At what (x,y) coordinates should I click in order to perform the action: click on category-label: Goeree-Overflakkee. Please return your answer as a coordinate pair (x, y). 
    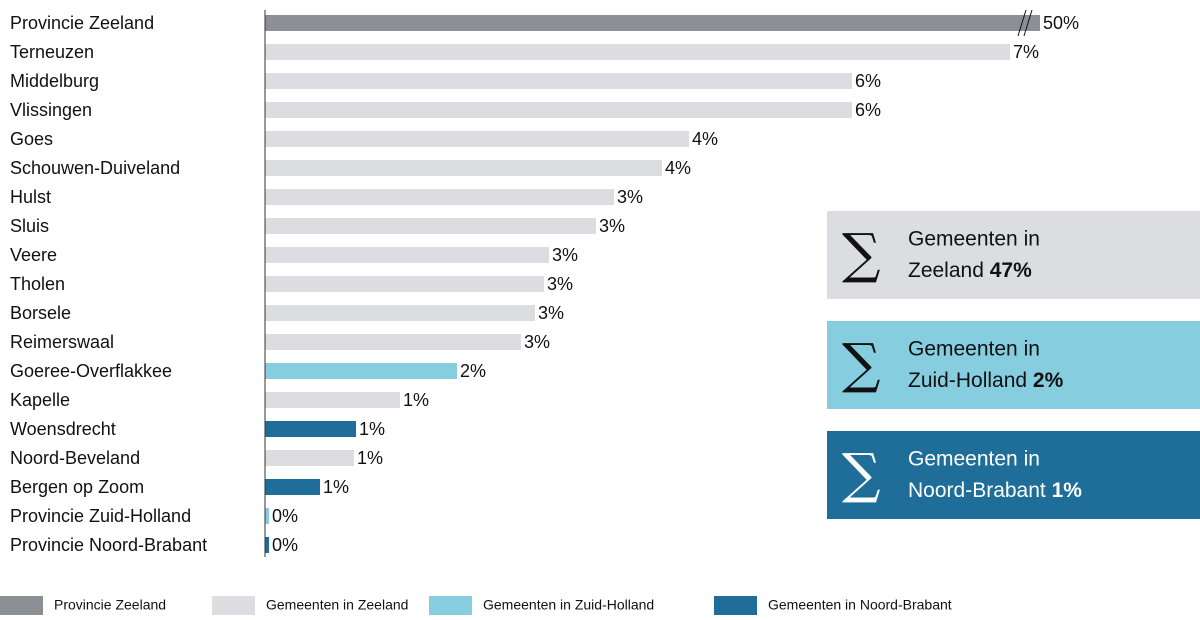
    Looking at the image, I should click on (91, 371).